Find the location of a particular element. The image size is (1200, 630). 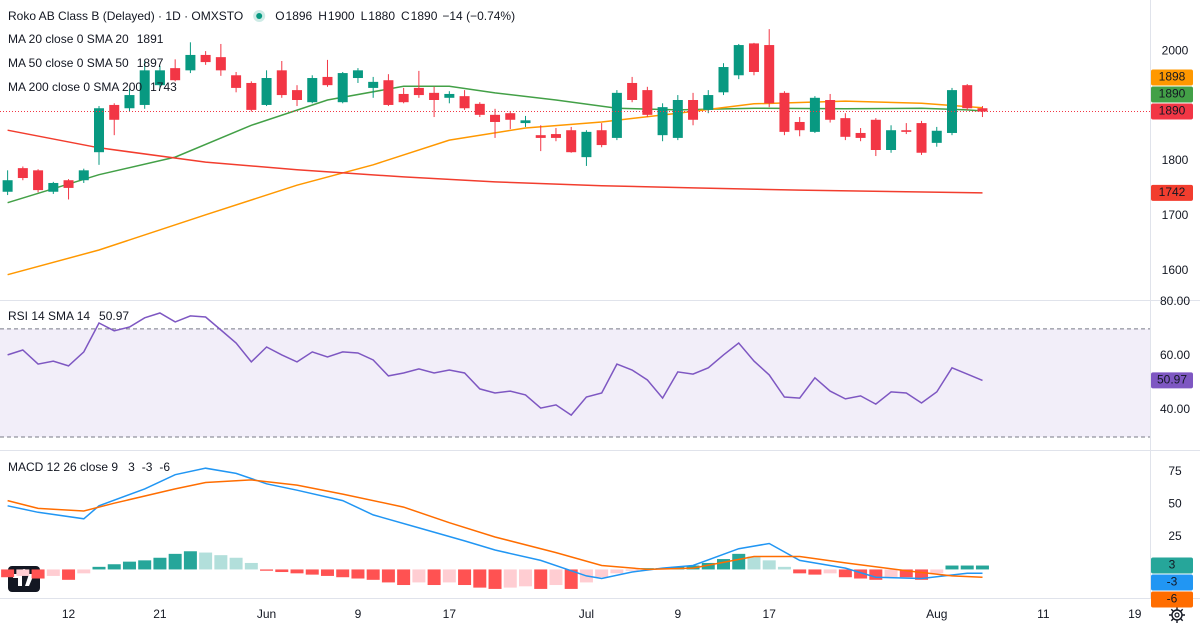

y-tick-label: 25 is located at coordinates (1175, 536).